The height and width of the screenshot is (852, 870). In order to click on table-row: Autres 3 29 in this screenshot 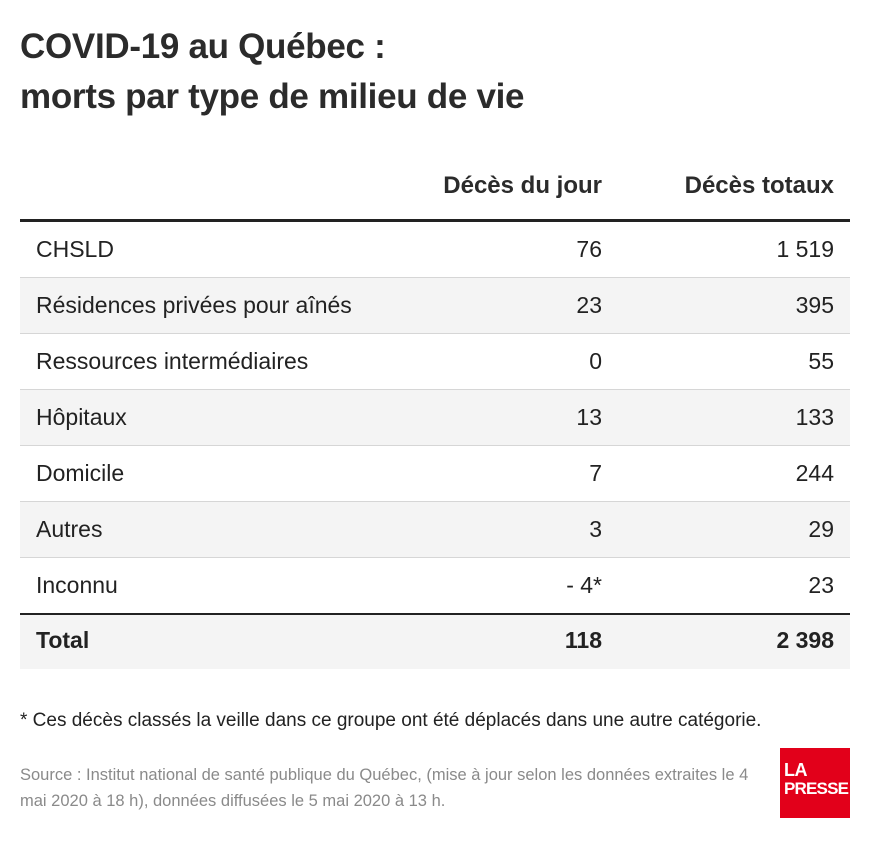, I will do `click(435, 530)`.